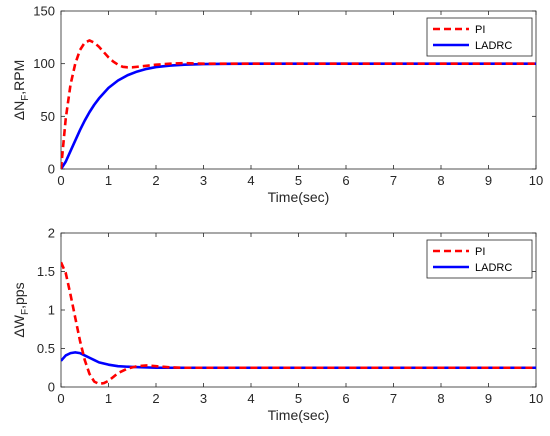 The height and width of the screenshot is (436, 550). I want to click on series-line-ladrc, so click(298, 360).